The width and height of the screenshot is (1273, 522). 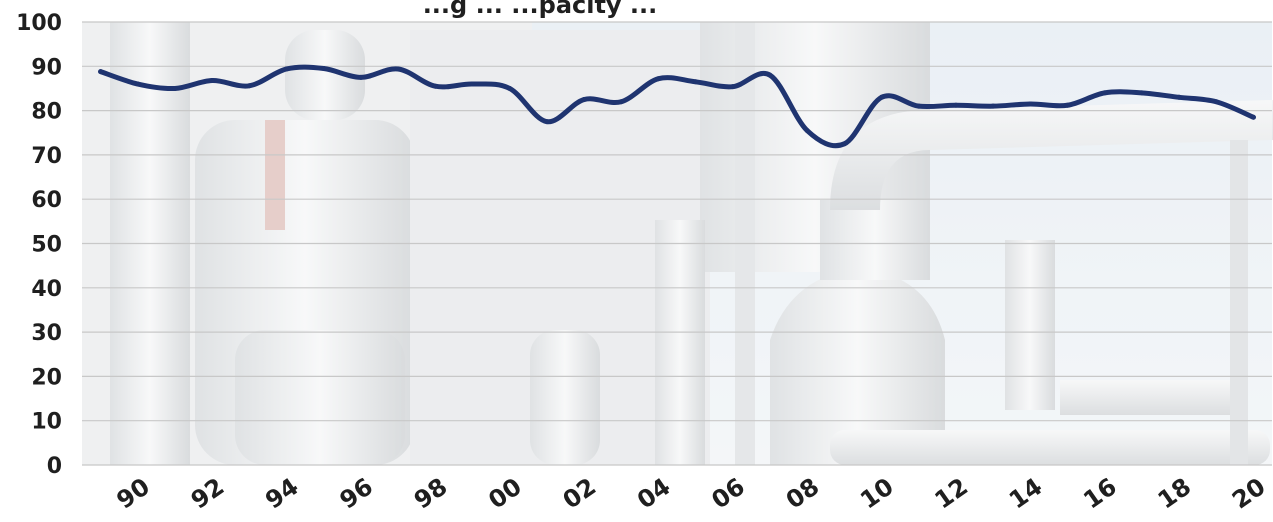 I want to click on series-layer, so click(x=677, y=106).